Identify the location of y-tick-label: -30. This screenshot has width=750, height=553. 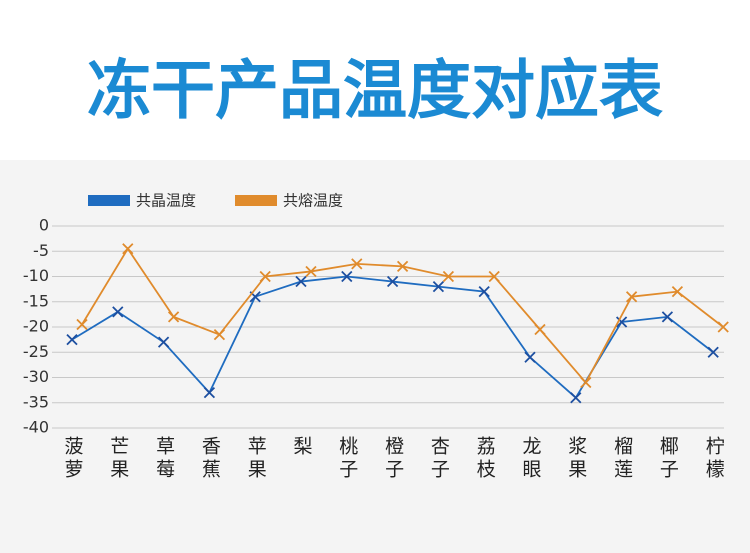
(36, 376).